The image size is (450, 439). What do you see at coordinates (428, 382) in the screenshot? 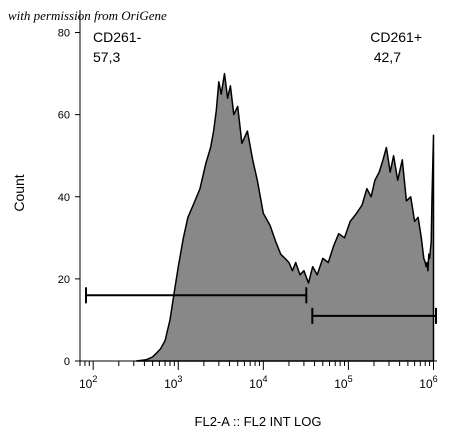
I see `x-tick-label: 10⁶` at bounding box center [428, 382].